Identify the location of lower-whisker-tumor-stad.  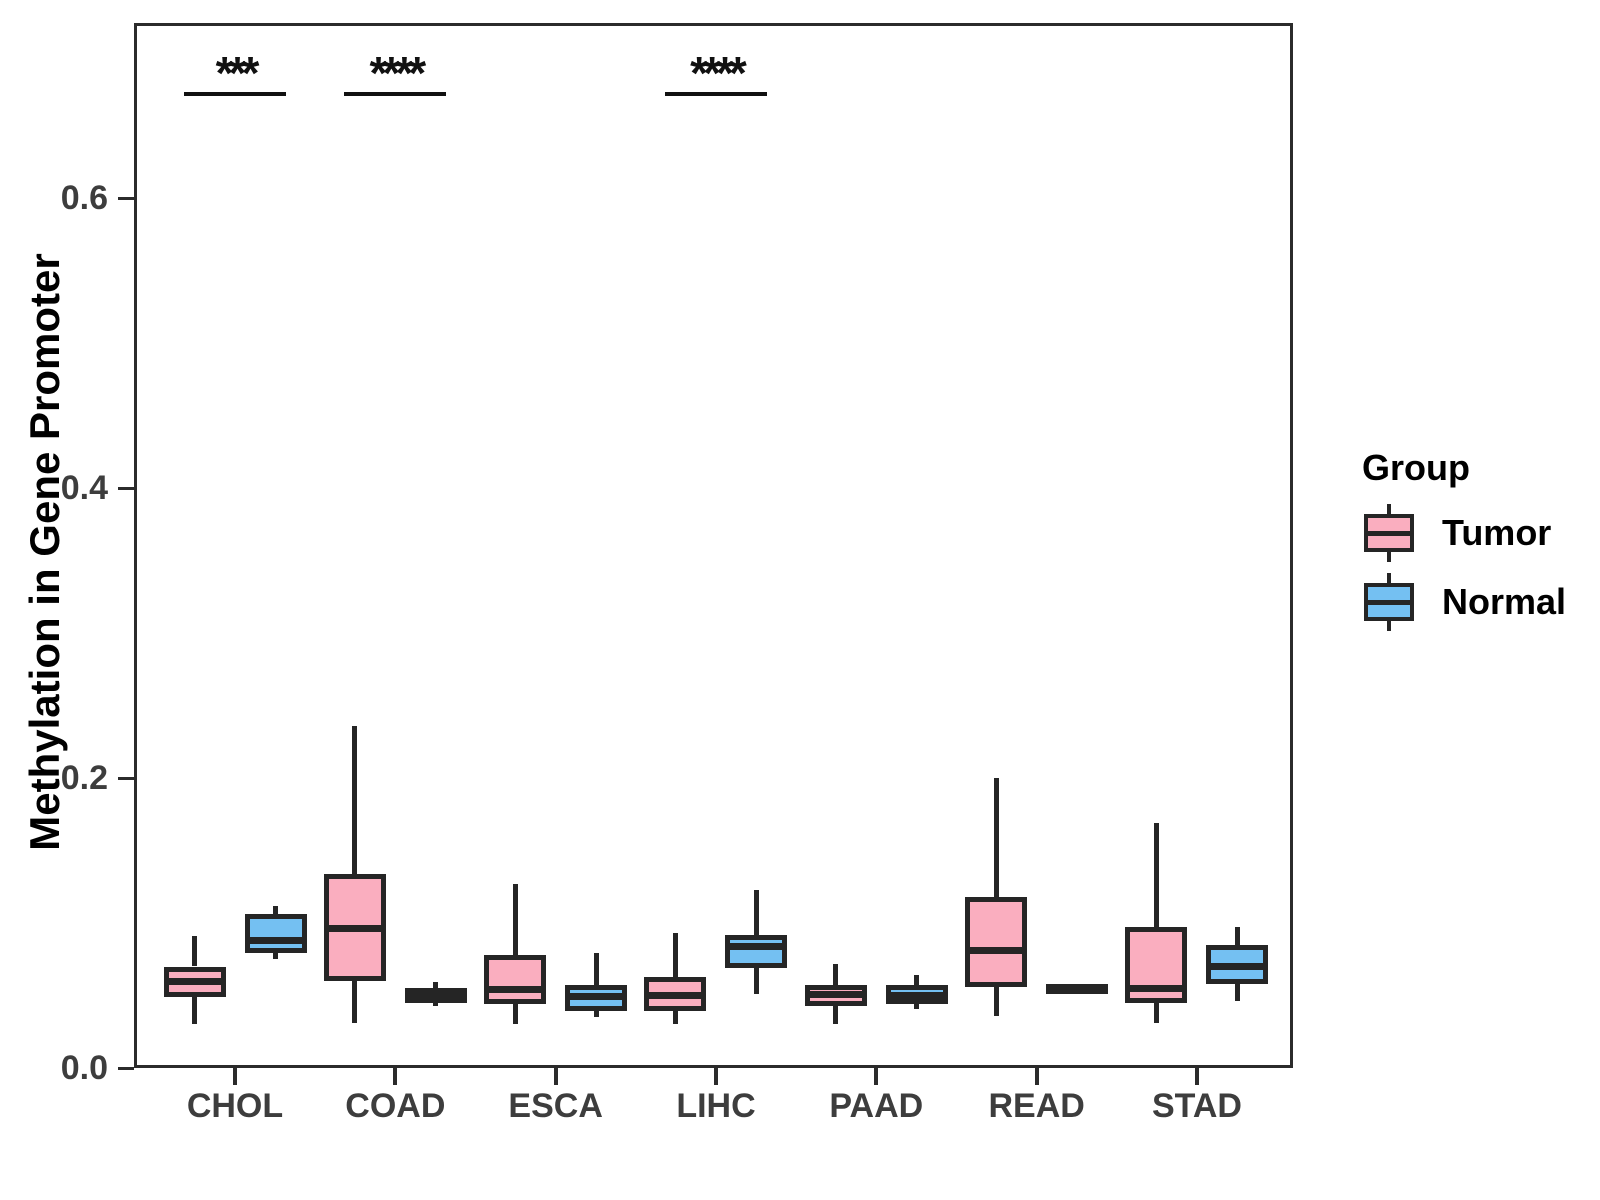
(1156, 1013).